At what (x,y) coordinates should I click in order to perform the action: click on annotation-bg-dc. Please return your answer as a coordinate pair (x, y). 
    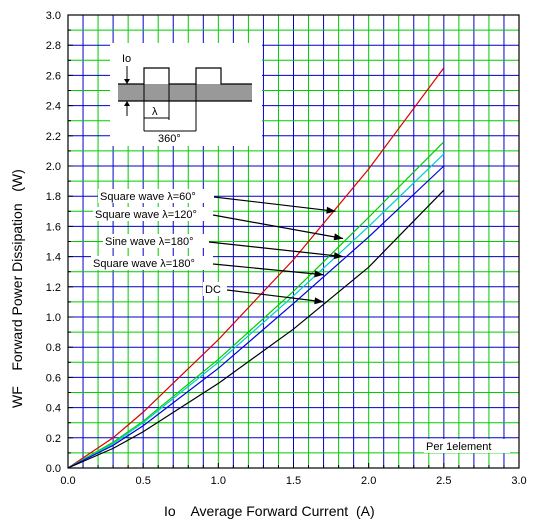
    Looking at the image, I should click on (215, 289).